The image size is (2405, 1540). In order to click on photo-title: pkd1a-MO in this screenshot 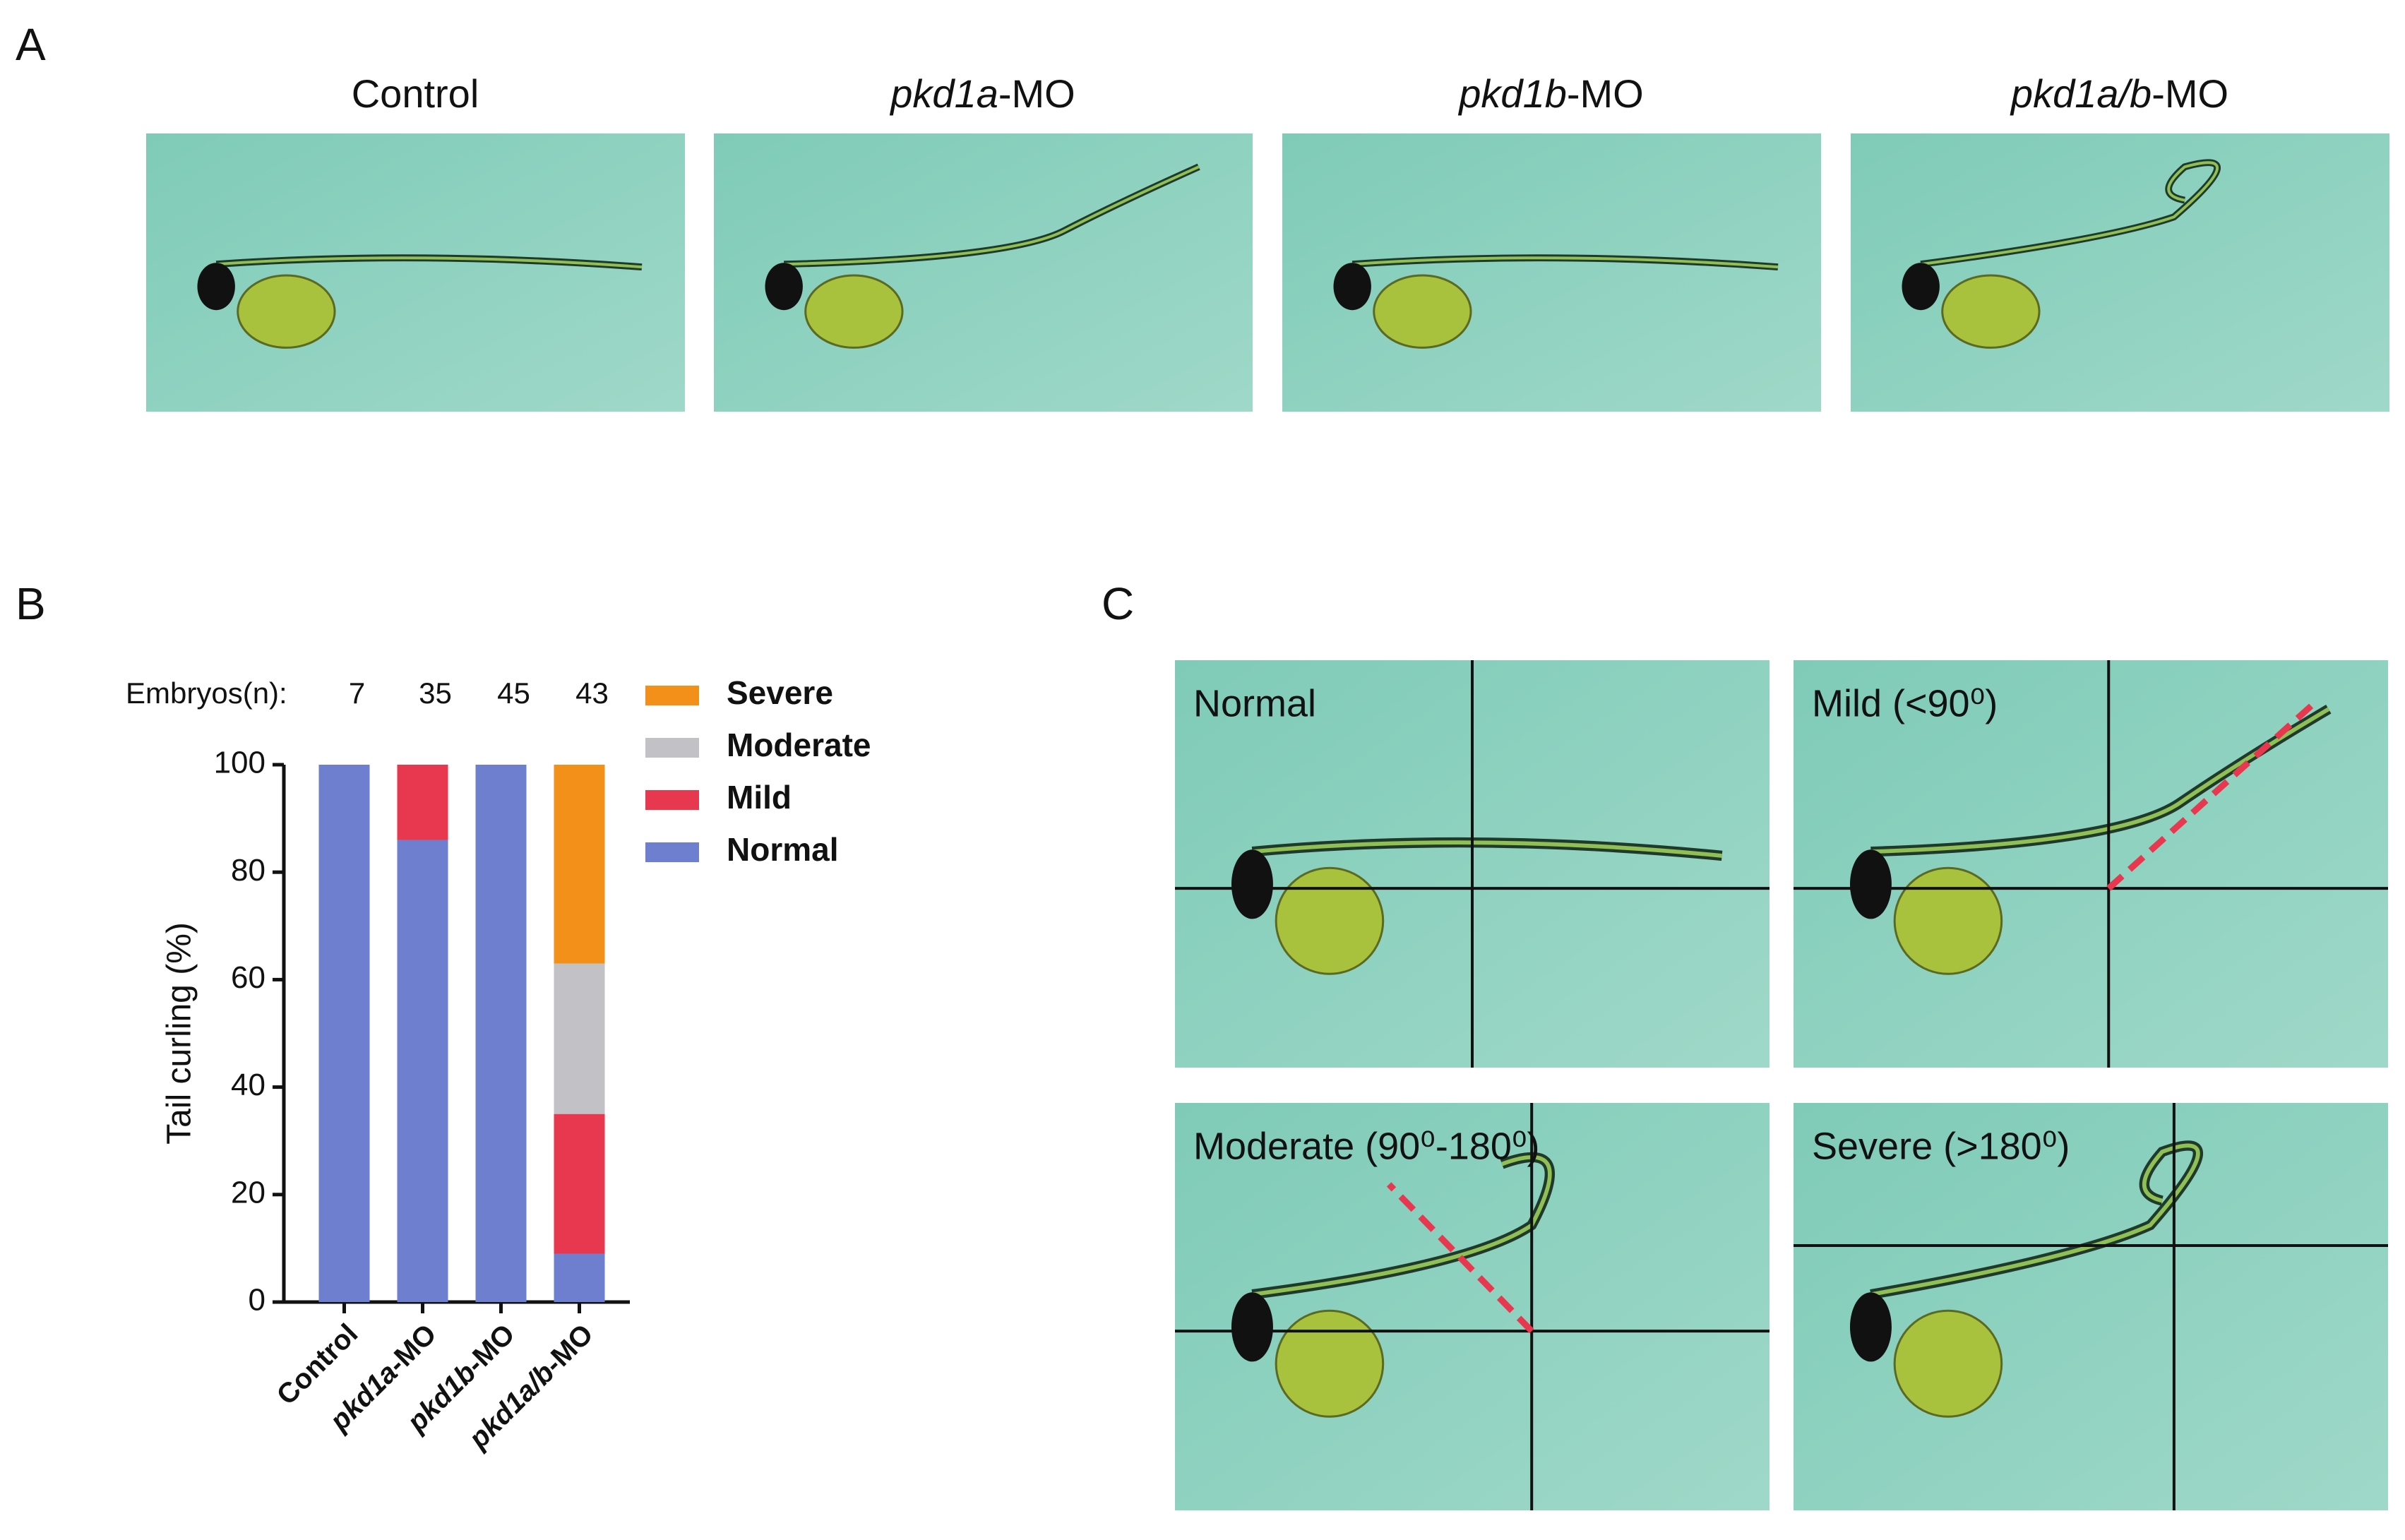, I will do `click(982, 93)`.